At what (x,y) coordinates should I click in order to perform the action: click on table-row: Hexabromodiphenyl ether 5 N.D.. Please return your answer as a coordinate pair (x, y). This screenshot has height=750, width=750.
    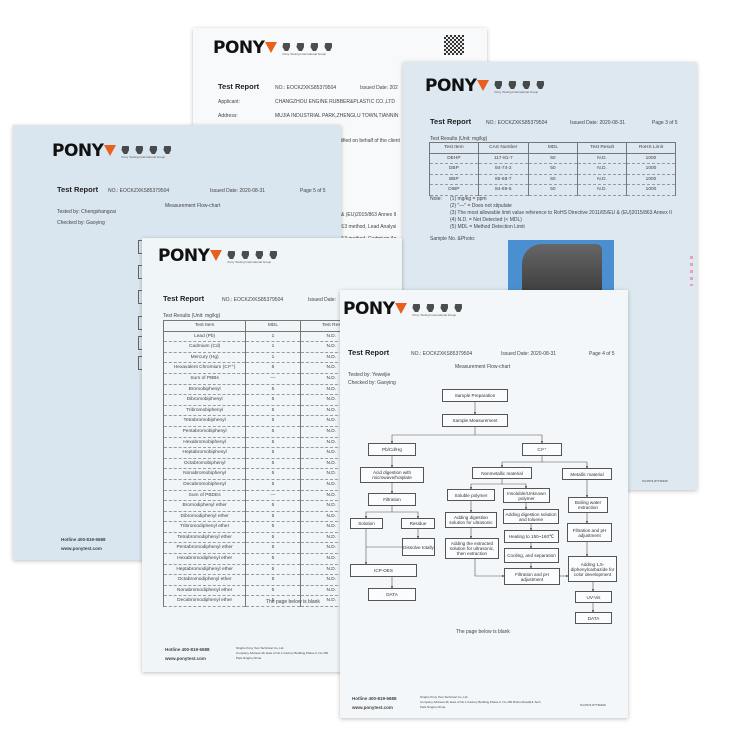
    Looking at the image, I should click on (263, 559).